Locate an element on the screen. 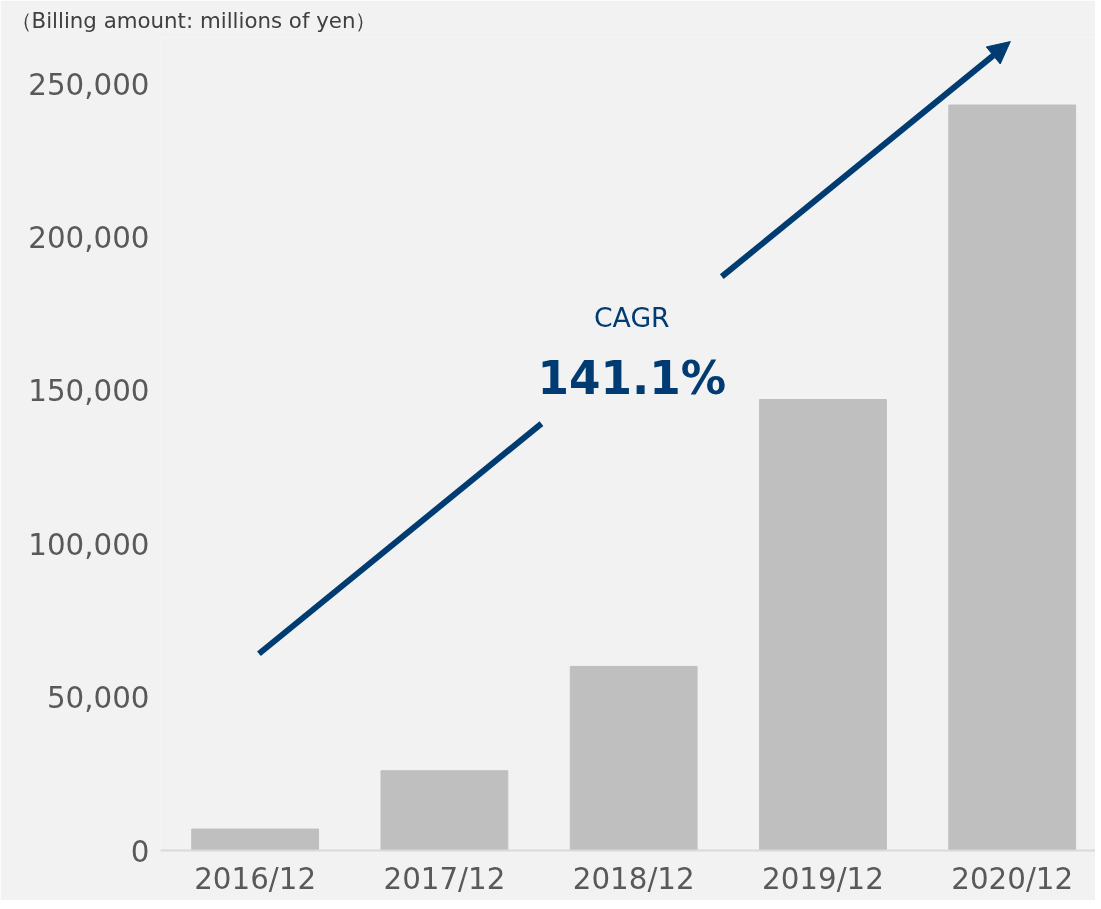  y-tick-label: 100,000 is located at coordinates (89, 544).